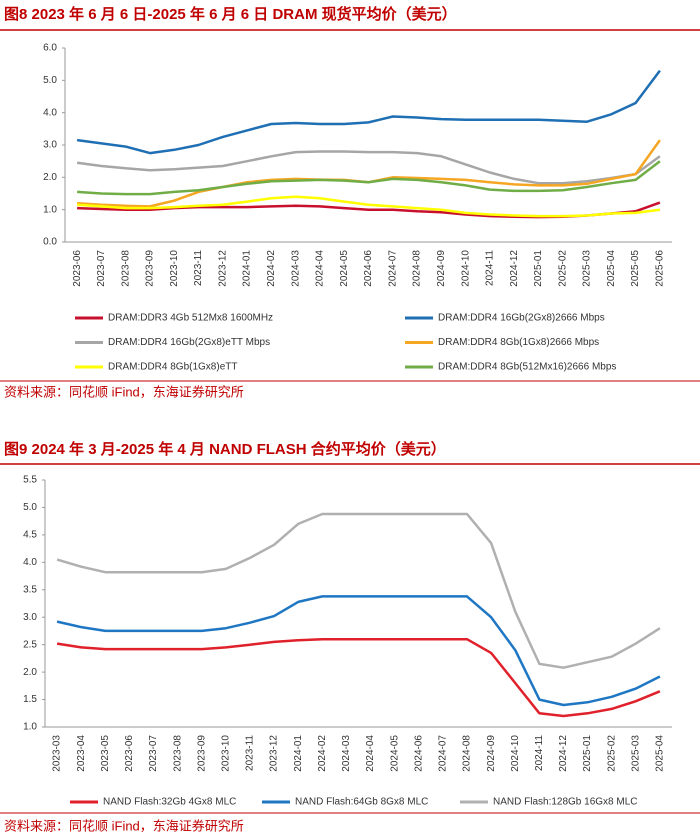 This screenshot has width=700, height=838. Describe the element at coordinates (189, 342) in the screenshot. I see `legend-label: DRAM:DDR4 16Gb(2Gx8)eTT Mbps` at that location.